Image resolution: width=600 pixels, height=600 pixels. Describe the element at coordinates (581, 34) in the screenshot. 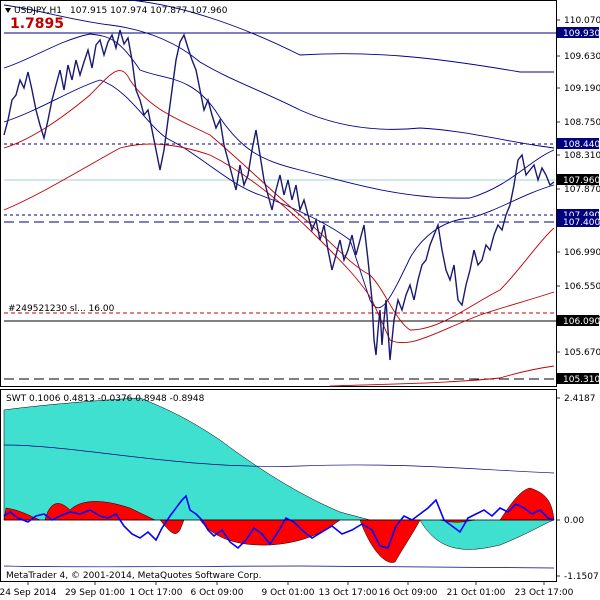

I see `price-level-label: 109.930` at that location.